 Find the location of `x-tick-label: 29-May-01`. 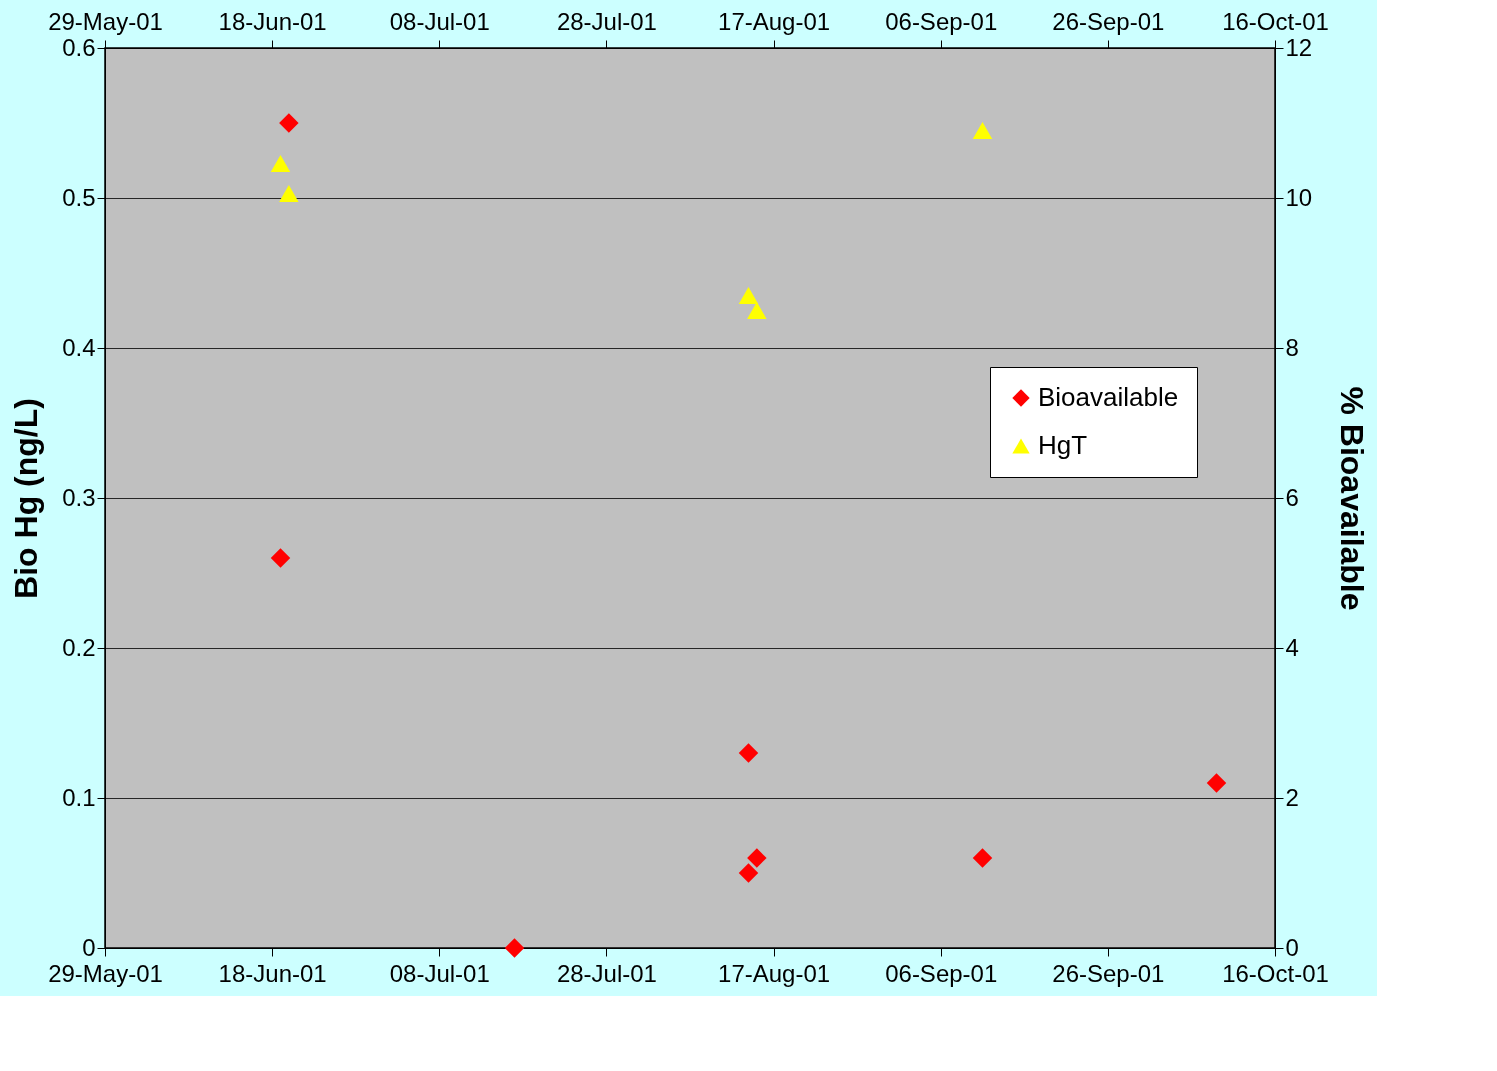

x-tick-label: 29-May-01 is located at coordinates (105, 973).